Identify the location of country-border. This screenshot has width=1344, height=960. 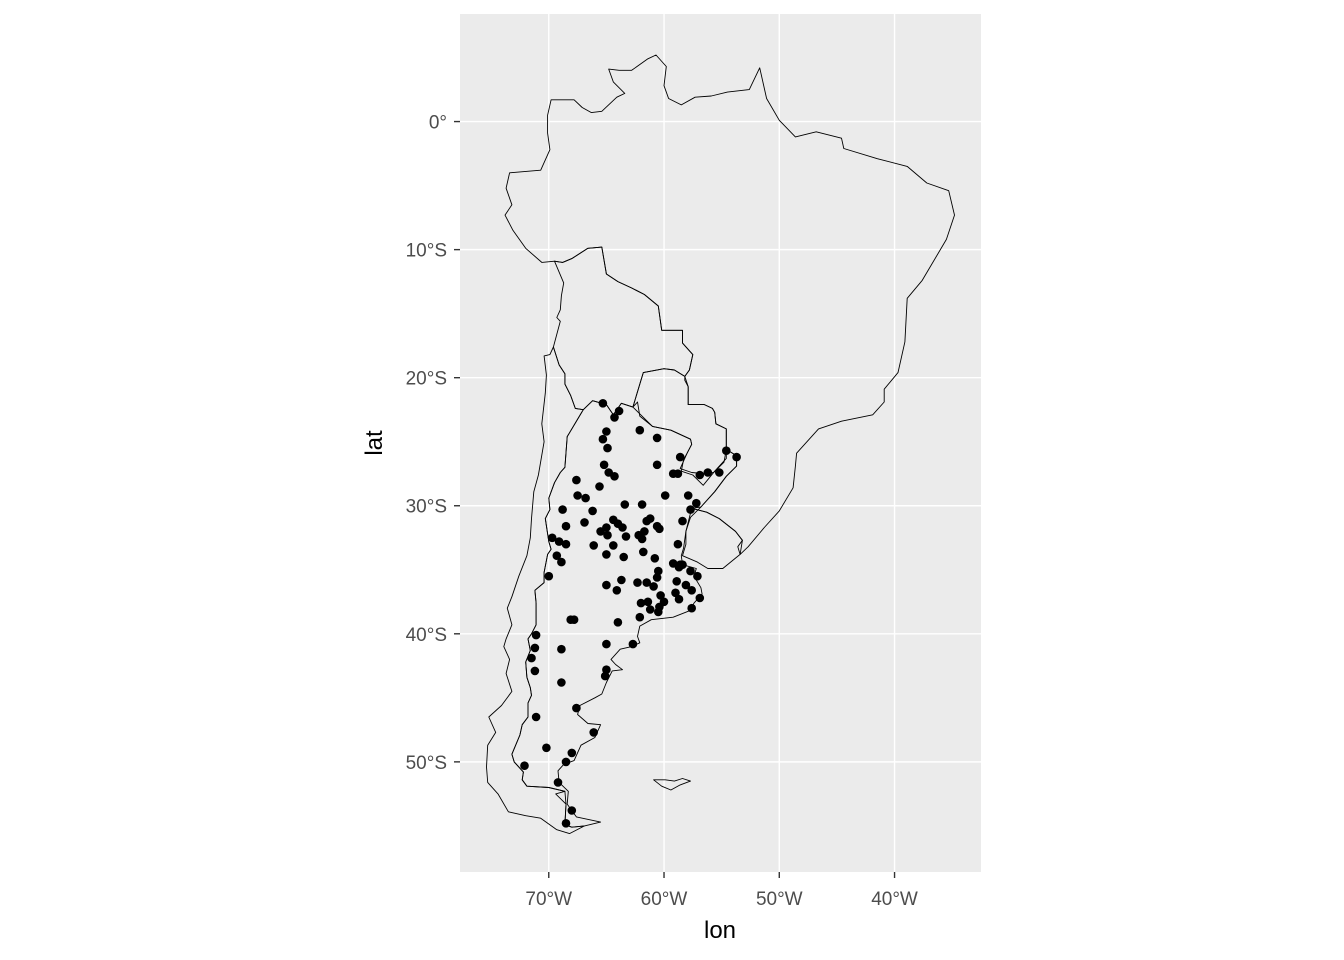
(535, 590).